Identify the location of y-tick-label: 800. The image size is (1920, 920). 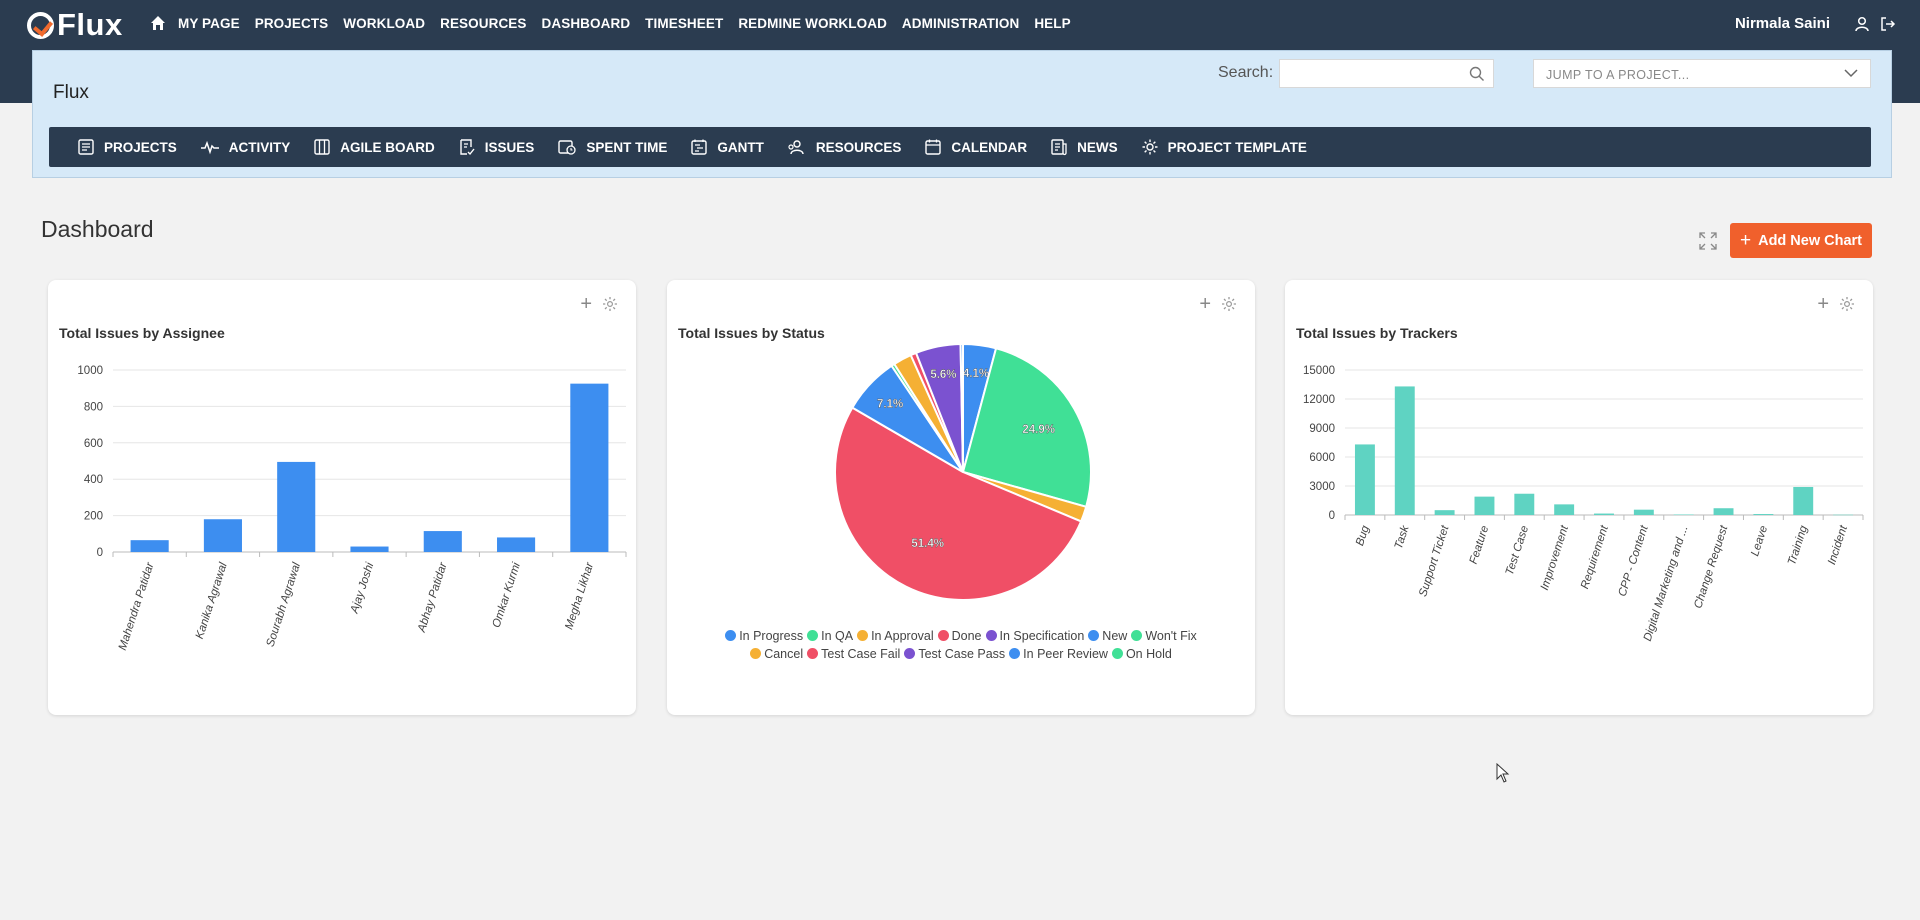
(93, 407).